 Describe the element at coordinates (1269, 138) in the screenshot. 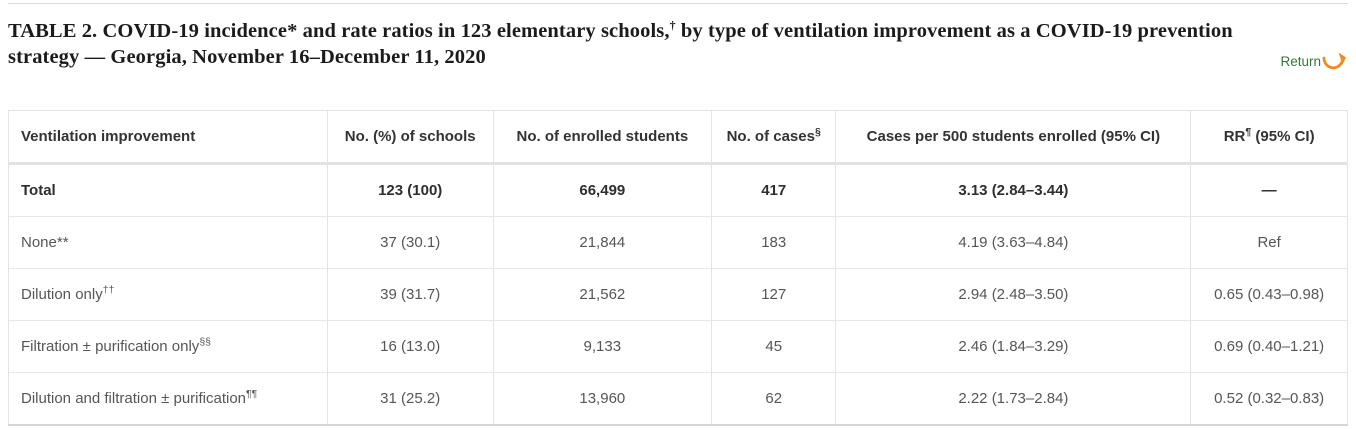

I see `header-rr-95ci: RR¶ (95% CI)` at that location.